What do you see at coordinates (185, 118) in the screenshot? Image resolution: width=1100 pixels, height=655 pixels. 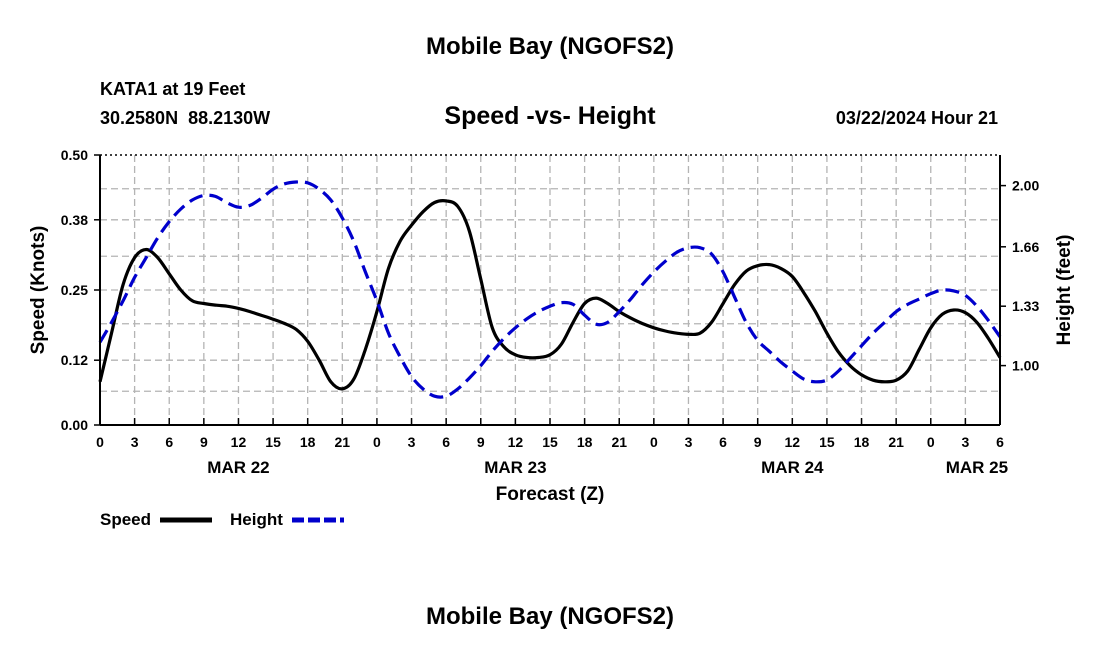 I see `station-coordinates: 30.2580N 88.2130W` at bounding box center [185, 118].